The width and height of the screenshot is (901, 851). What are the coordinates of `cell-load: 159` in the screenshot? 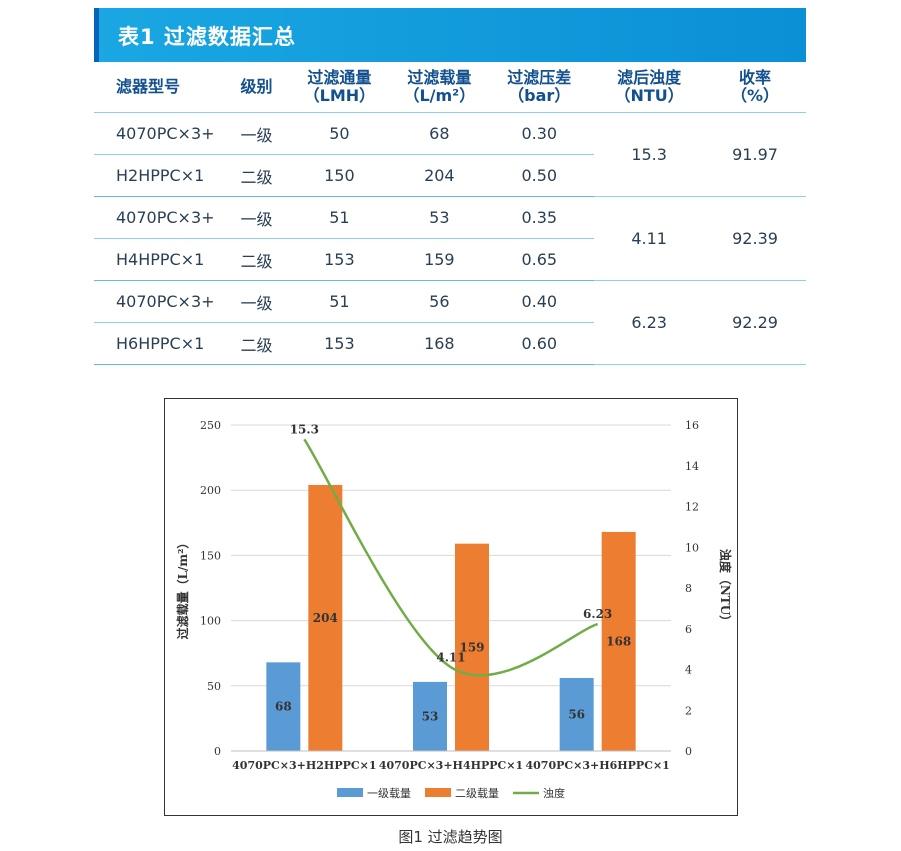 It's located at (439, 259).